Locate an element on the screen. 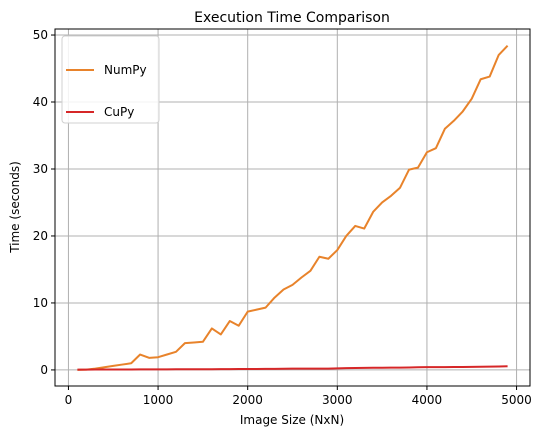  x-axis: 0 1000 2000 3000 4000 5000 is located at coordinates (298, 396).